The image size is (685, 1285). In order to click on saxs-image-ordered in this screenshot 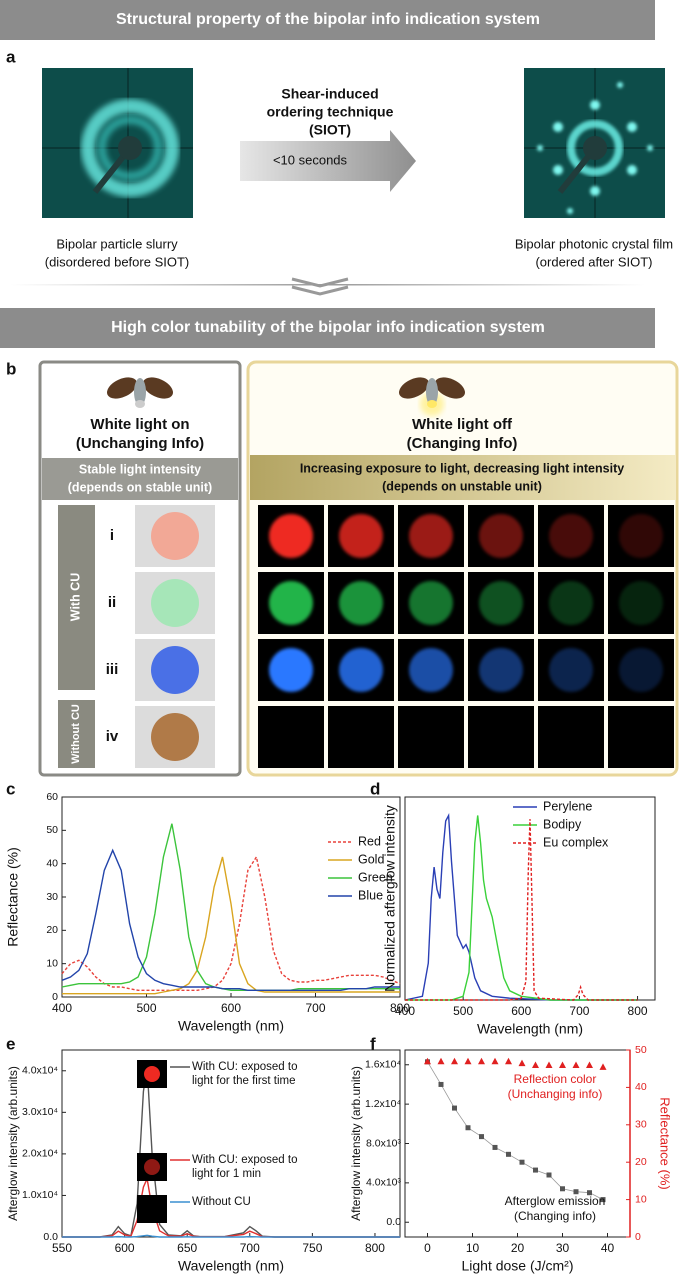, I will do `click(594, 143)`.